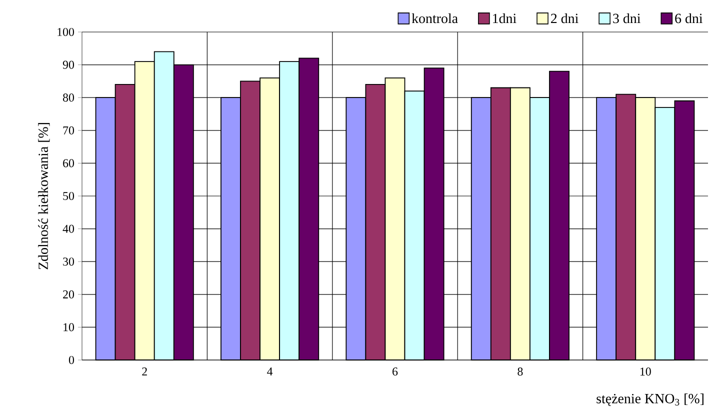 This screenshot has height=419, width=710. I want to click on x-axis-title: stężenie KNO$_{3}$ [%], so click(650, 400).